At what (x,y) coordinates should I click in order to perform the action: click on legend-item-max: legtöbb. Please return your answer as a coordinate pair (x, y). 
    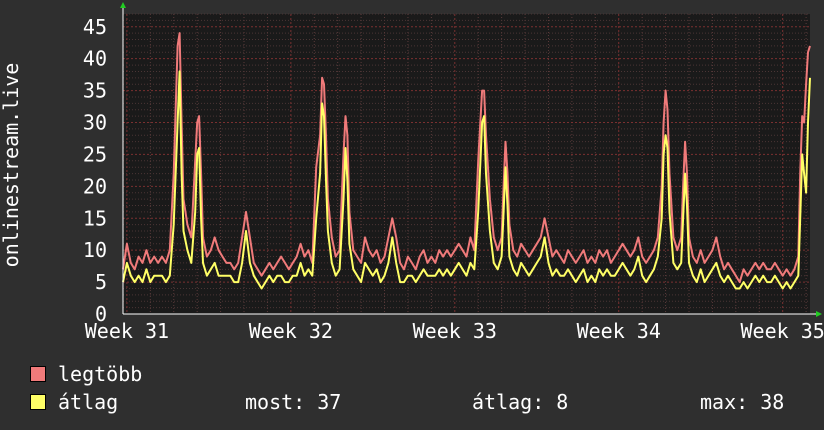
    Looking at the image, I should click on (86, 374).